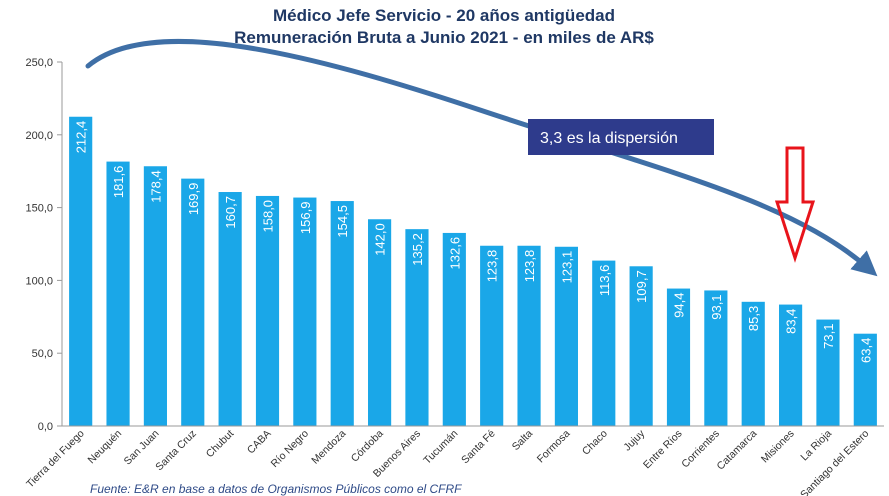 The height and width of the screenshot is (496, 889). Describe the element at coordinates (268, 216) in the screenshot. I see `data-label: 158,0` at that location.